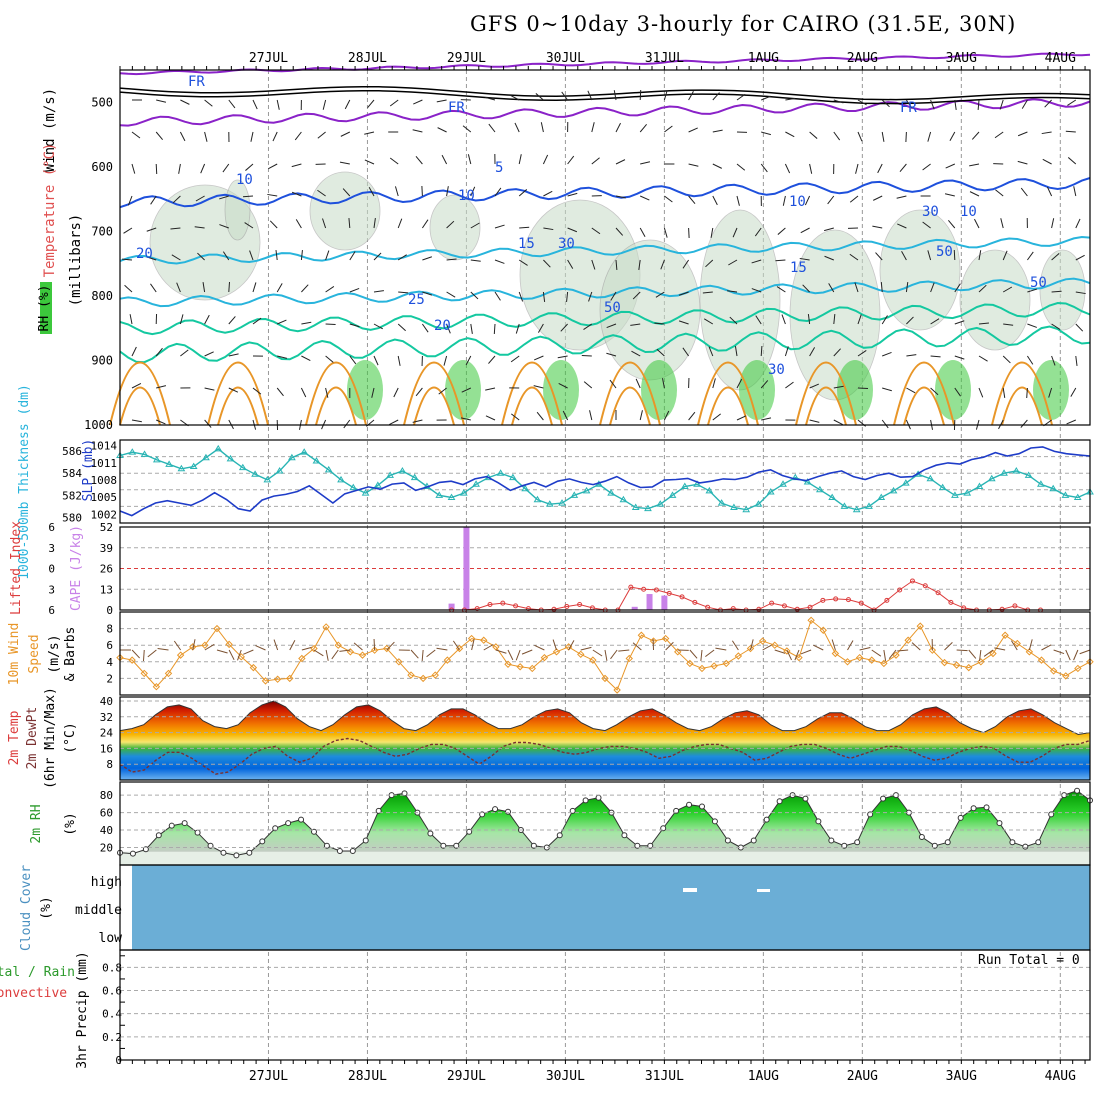 This screenshot has width=1100, height=1100. Describe the element at coordinates (102, 102) in the screenshot. I see `pressure-tick-label: 500` at that location.